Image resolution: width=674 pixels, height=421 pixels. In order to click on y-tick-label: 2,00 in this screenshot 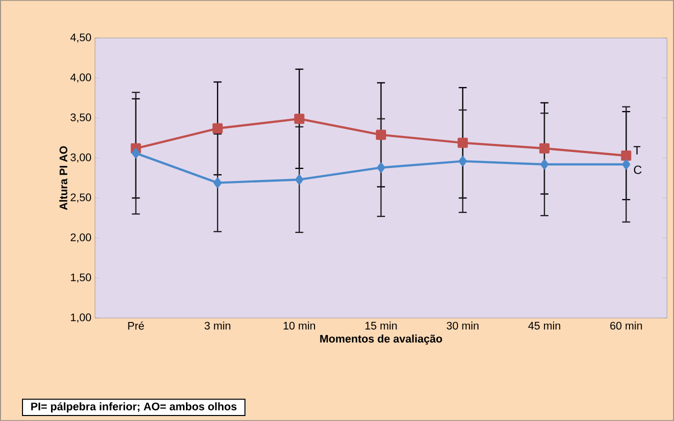, I will do `click(81, 238)`.